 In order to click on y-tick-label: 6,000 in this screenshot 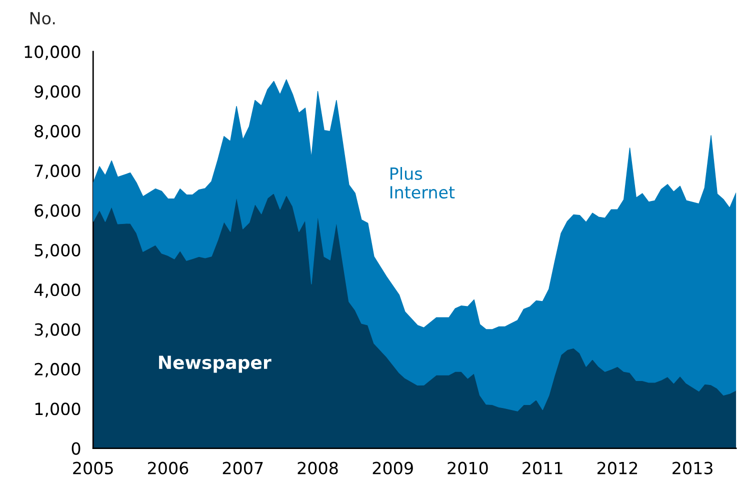, I will do `click(57, 211)`.